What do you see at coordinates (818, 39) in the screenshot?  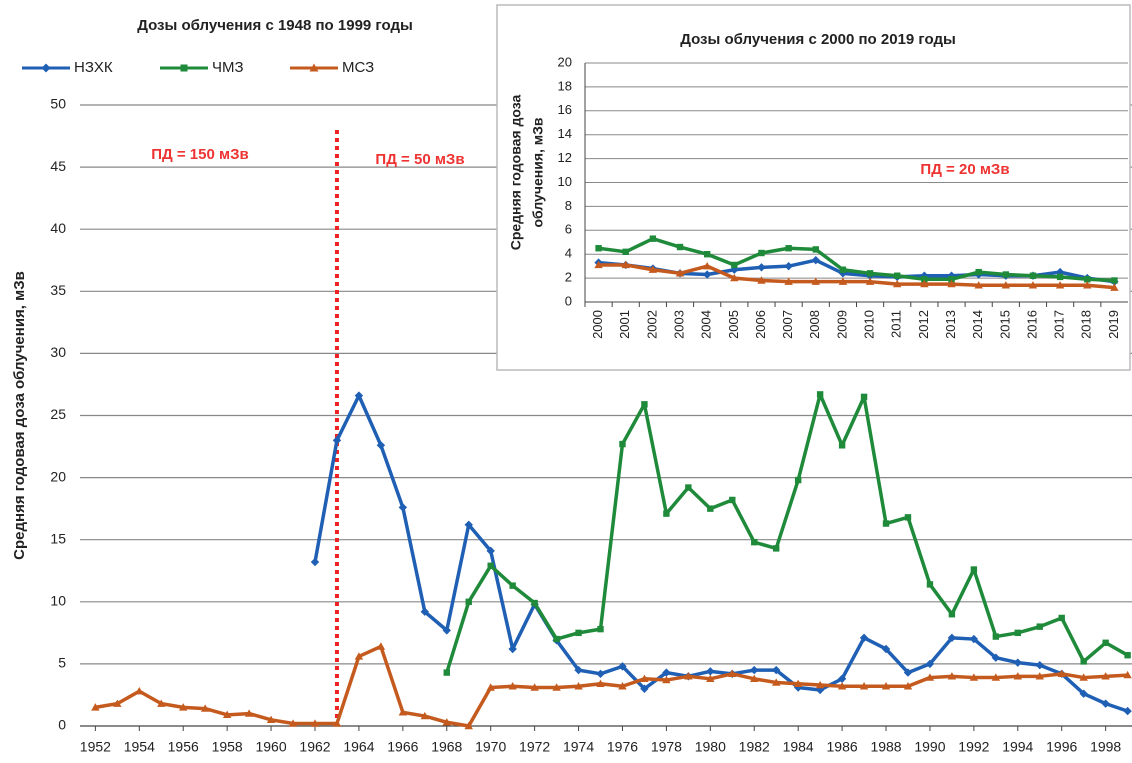 I see `inset-title: Дозы облучения с 2000 по 2019 годы` at bounding box center [818, 39].